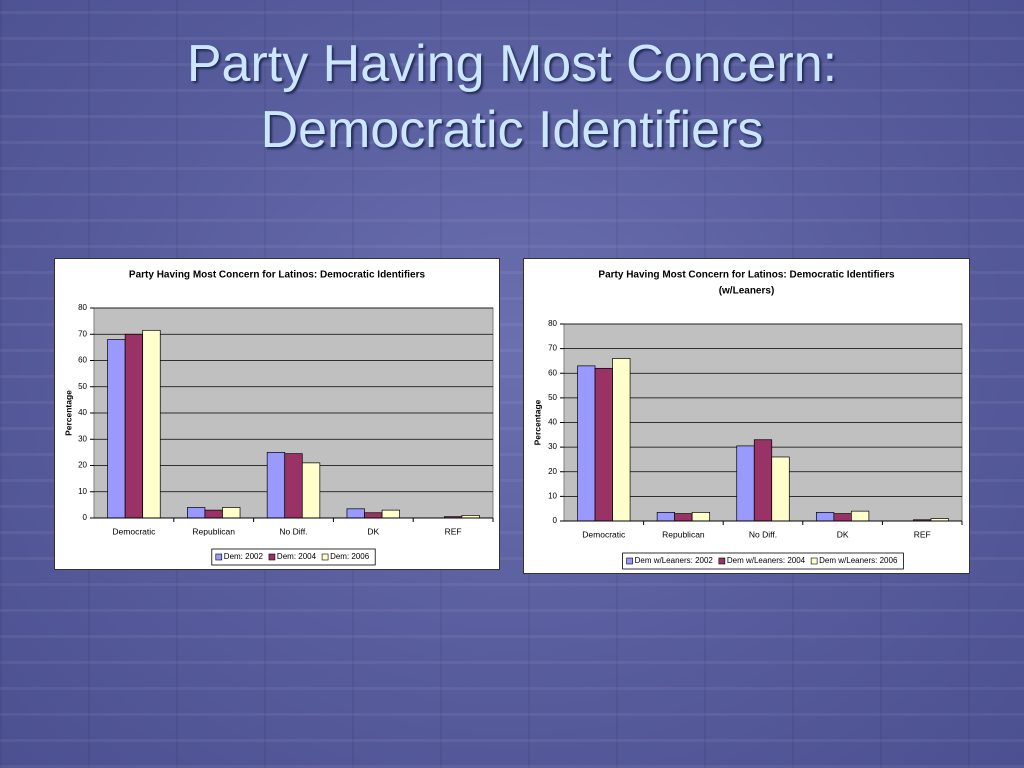 This screenshot has width=1024, height=768. Describe the element at coordinates (512, 130) in the screenshot. I see `slide-title: Democratic Identifiers` at that location.